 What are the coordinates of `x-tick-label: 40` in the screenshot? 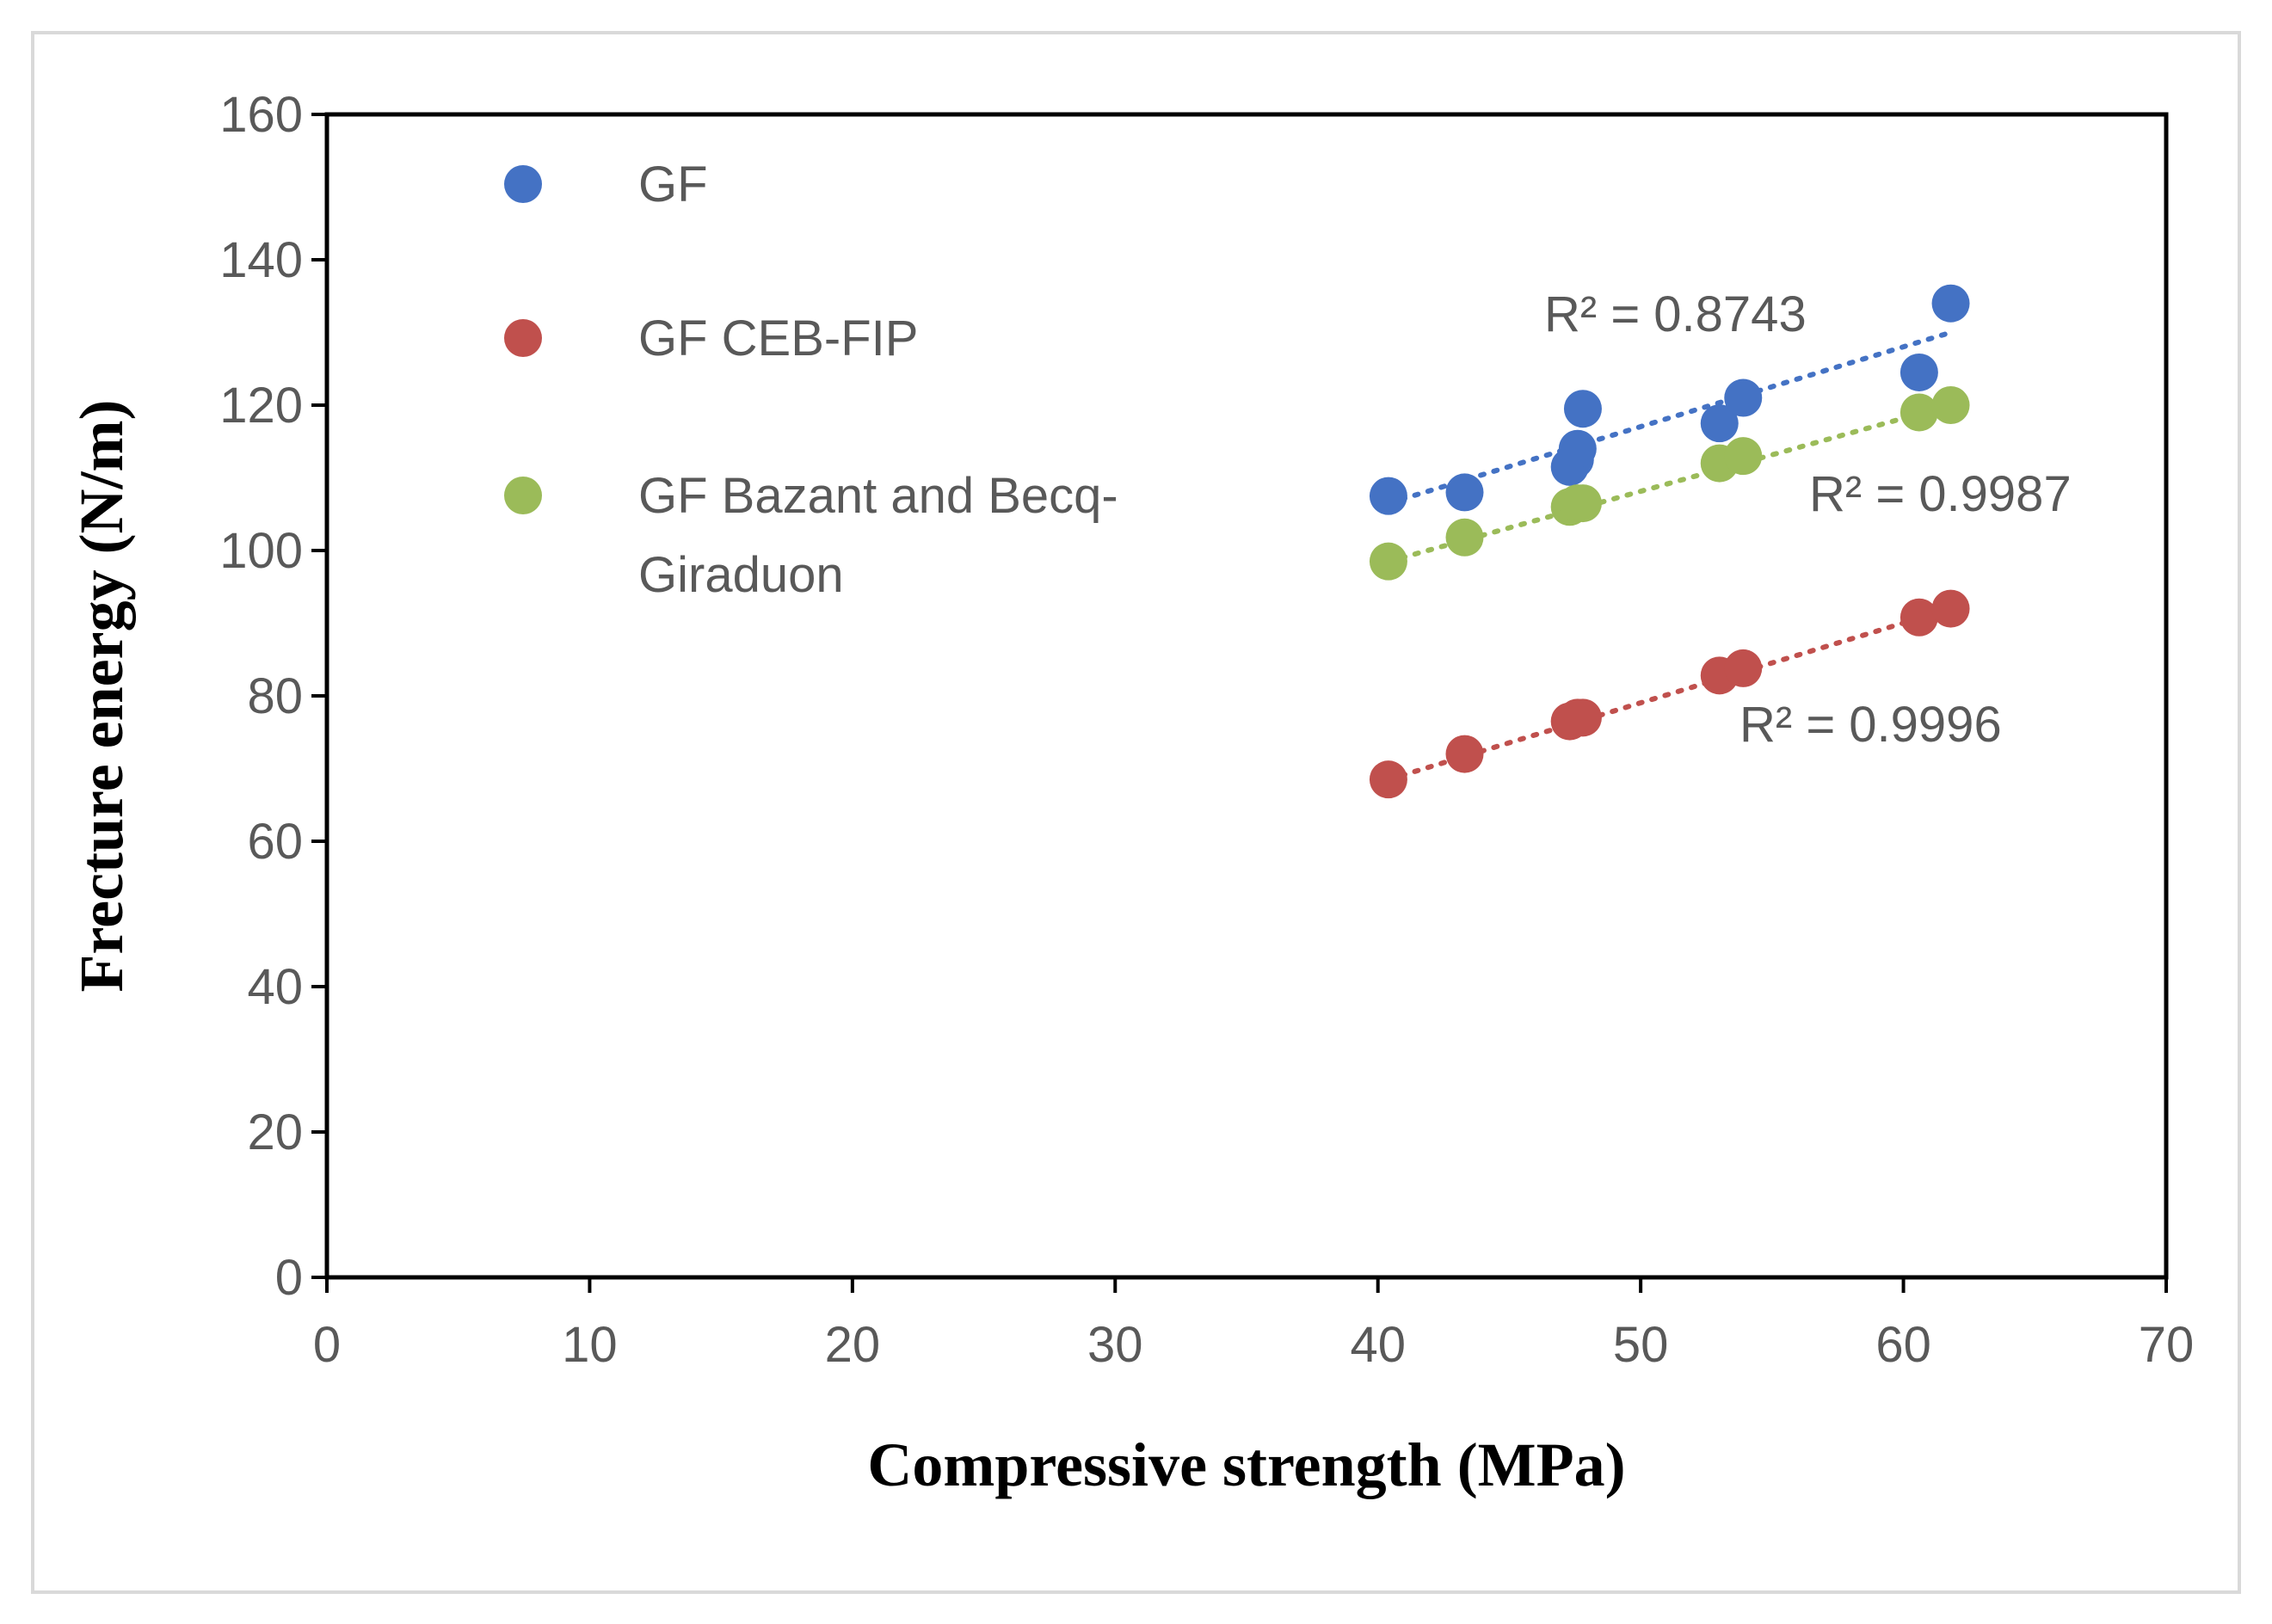 It's located at (1378, 1345).